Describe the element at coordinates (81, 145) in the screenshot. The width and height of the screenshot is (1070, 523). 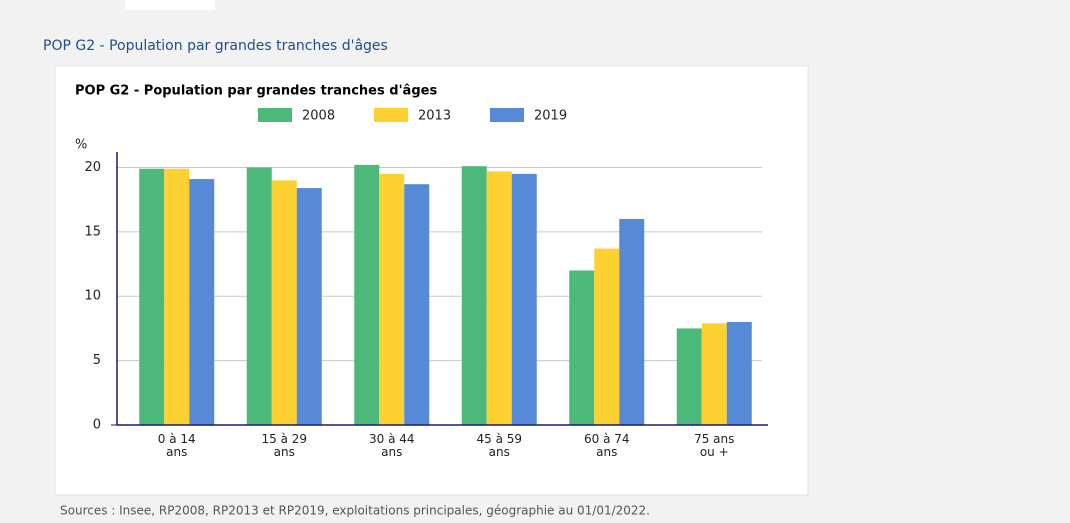
I see `y-axis-label: %` at that location.